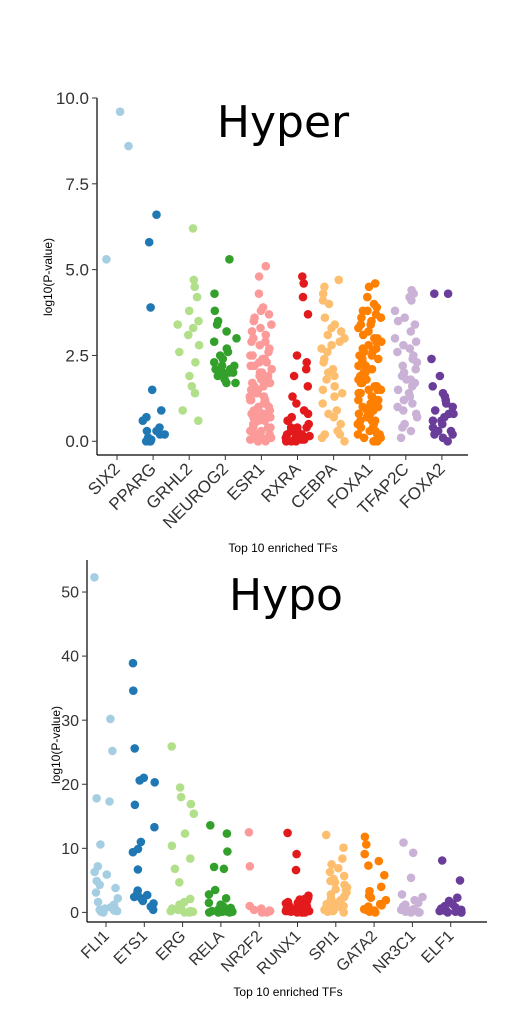  Describe the element at coordinates (262, 912) in the screenshot. I see `hypo-point-nr2f2` at that location.